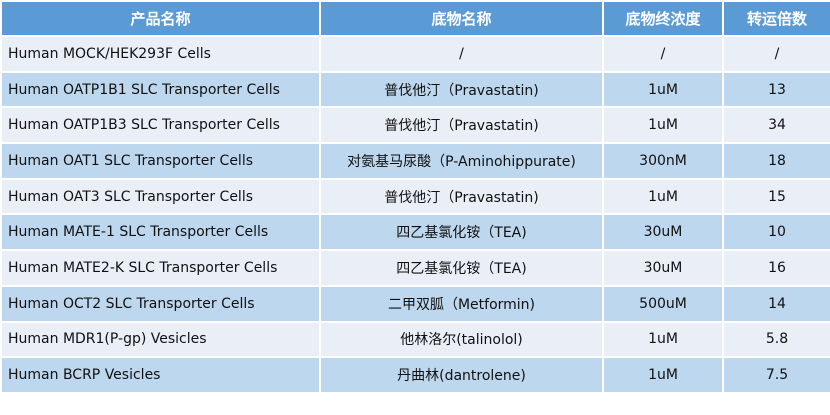 The image size is (830, 415). I want to click on cell-transport-fold: 15, so click(776, 196).